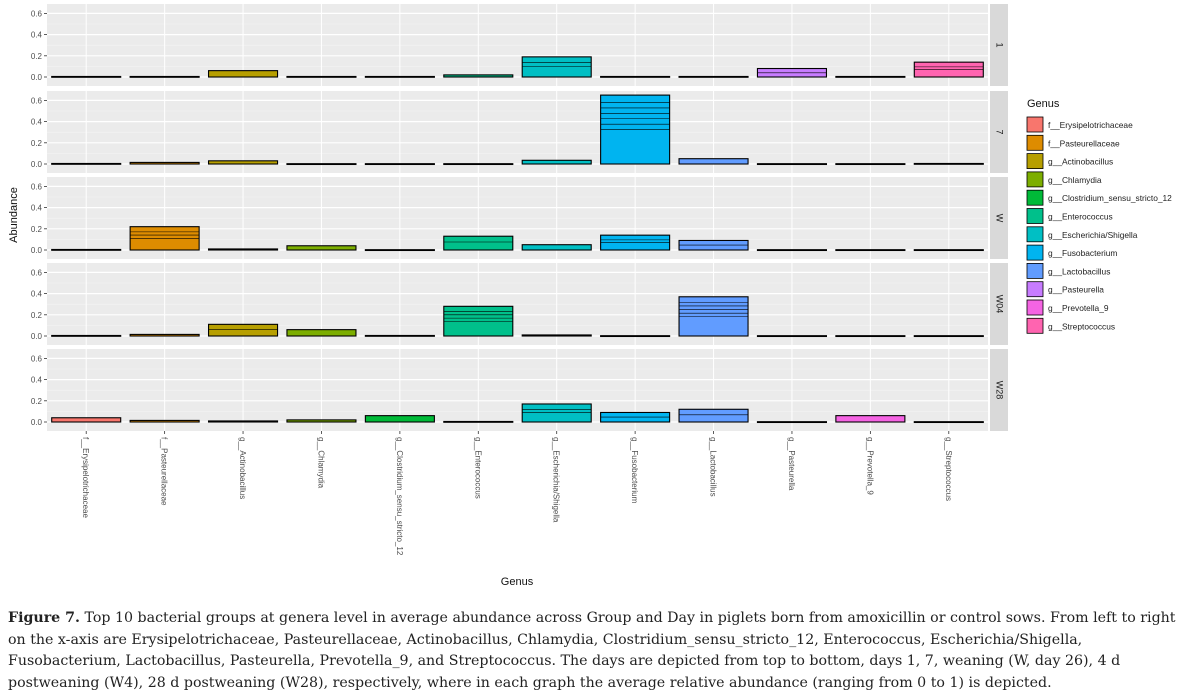 The width and height of the screenshot is (1200, 697). Describe the element at coordinates (1093, 235) in the screenshot. I see `legend-label: g__Escherichia/Shigella` at that location.